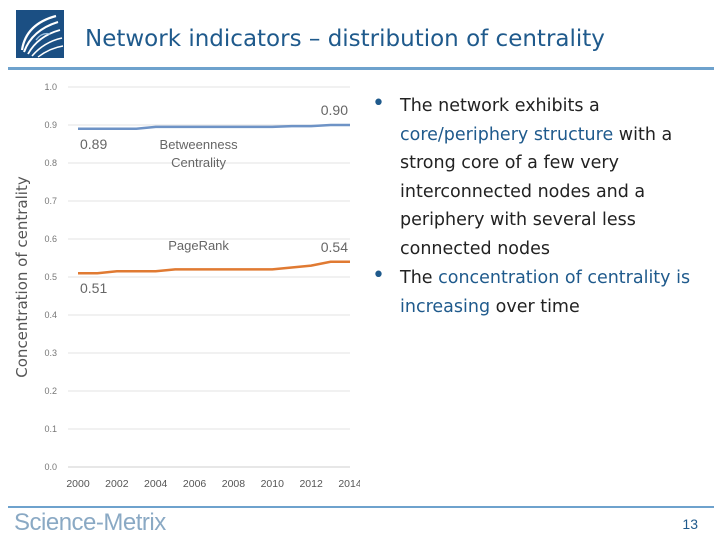 The image size is (720, 540). I want to click on series-line-betweenness, so click(214, 127).